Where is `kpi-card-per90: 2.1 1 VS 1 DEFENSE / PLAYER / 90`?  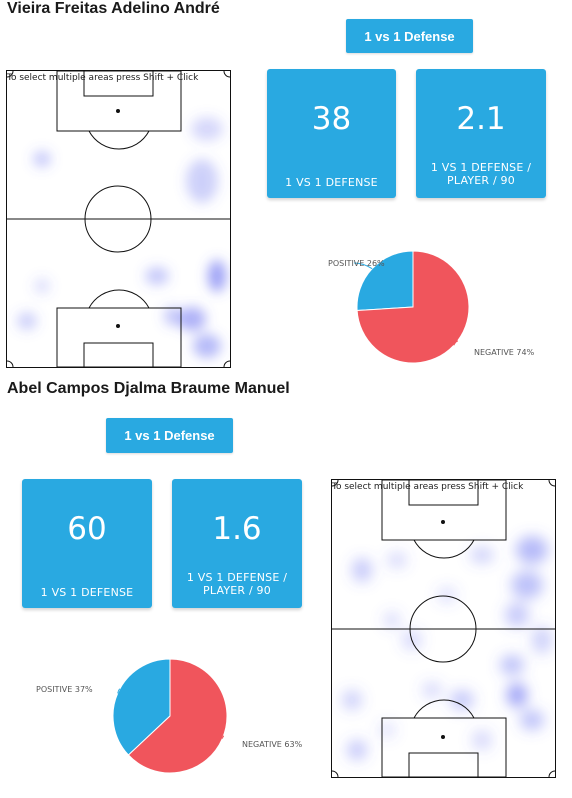 kpi-card-per90: 2.1 1 VS 1 DEFENSE / PLAYER / 90 is located at coordinates (481, 133).